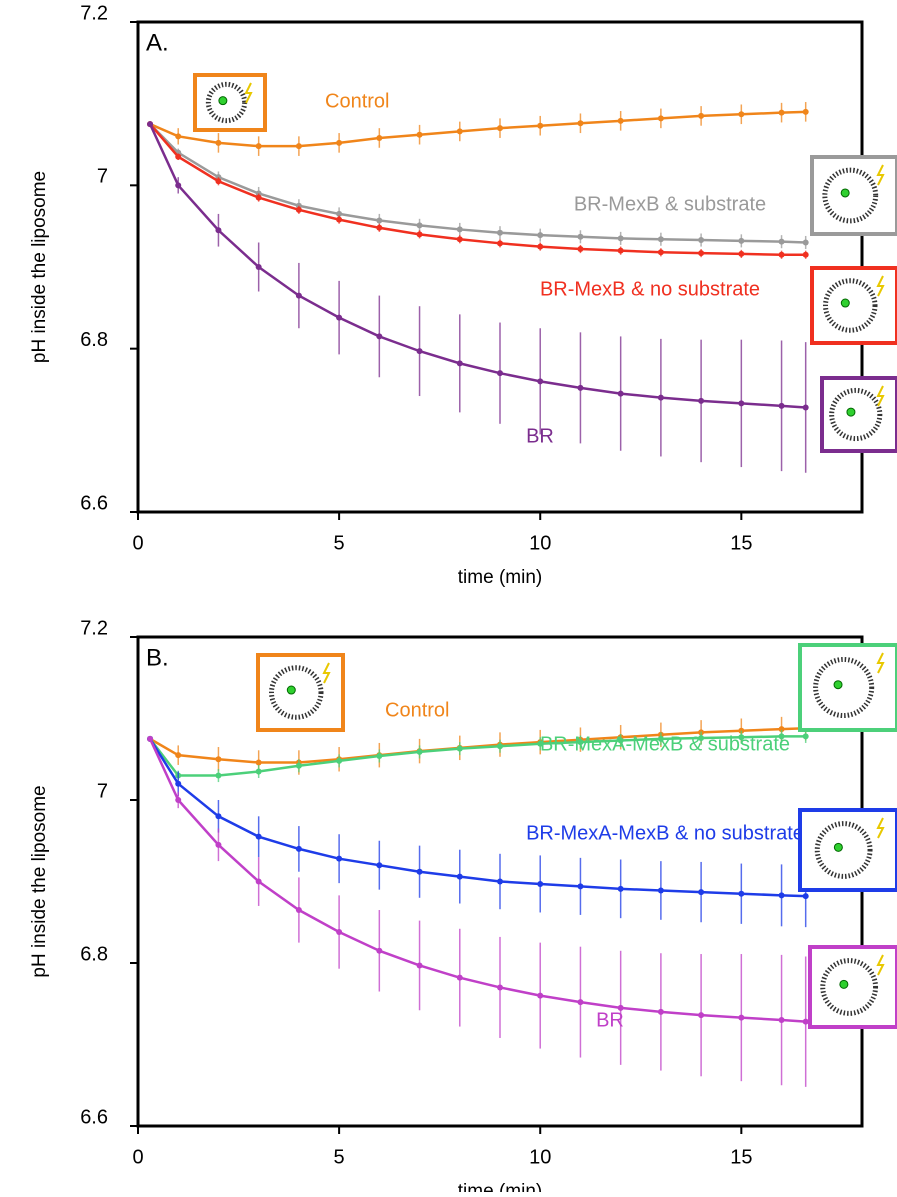  I want to click on x-axis-title: time (min), so click(500, 577).